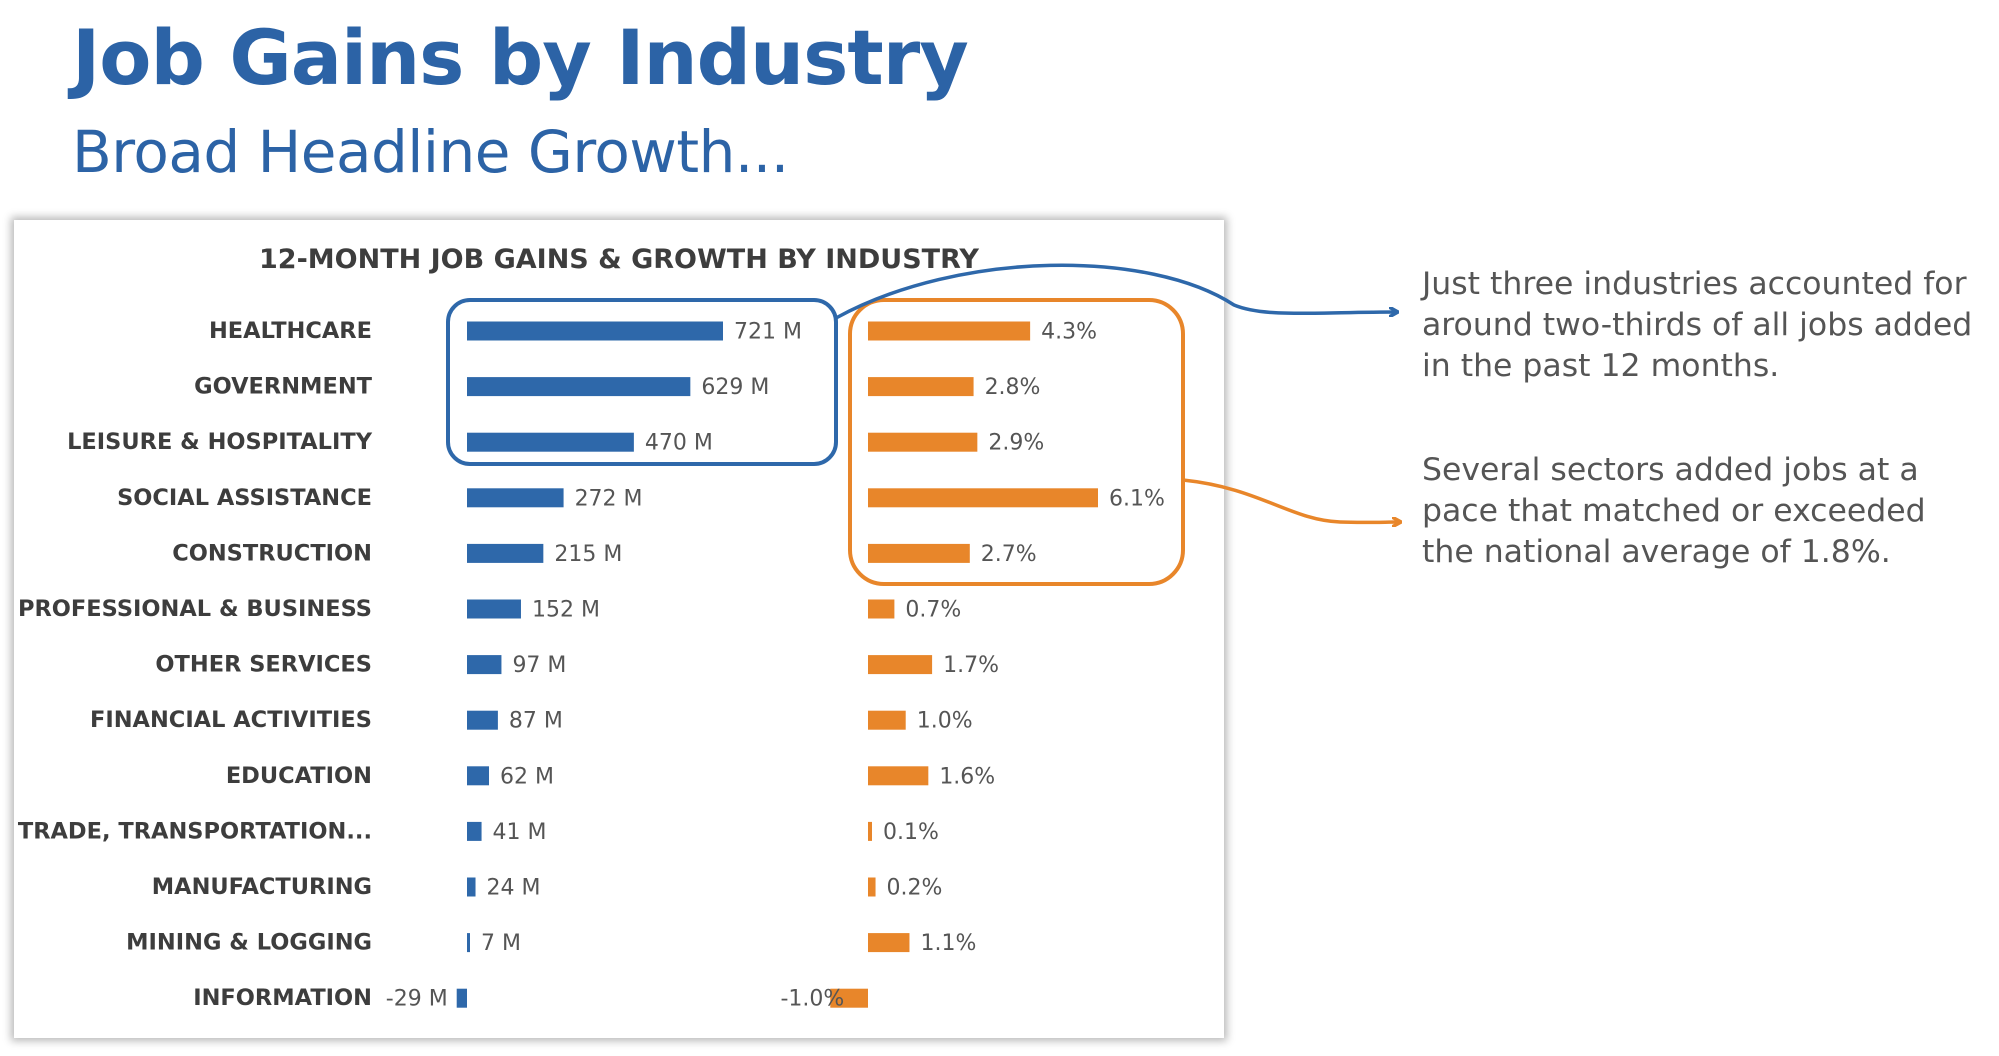  What do you see at coordinates (262, 887) in the screenshot?
I see `category-label-manufacturing: MANUFACTURING` at bounding box center [262, 887].